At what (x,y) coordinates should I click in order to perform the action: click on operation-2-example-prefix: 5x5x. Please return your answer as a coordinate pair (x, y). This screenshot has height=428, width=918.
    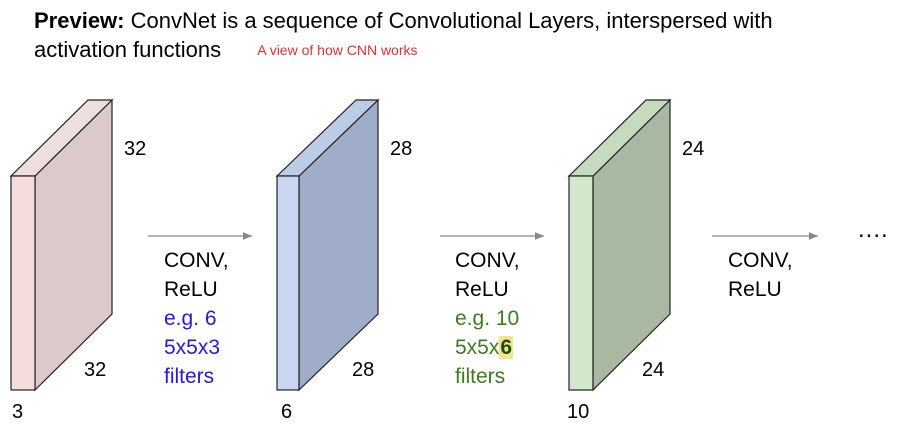
    Looking at the image, I should click on (477, 347).